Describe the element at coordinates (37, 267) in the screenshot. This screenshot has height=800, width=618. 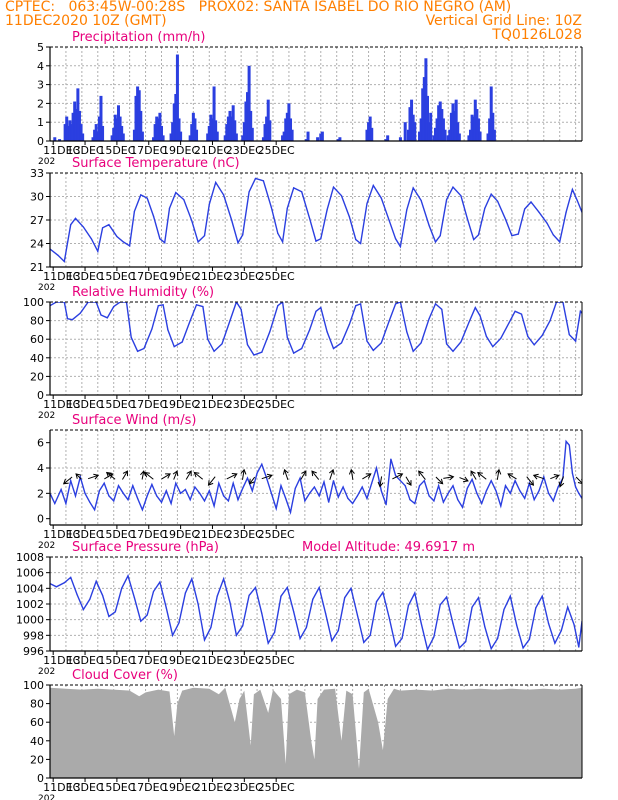
I see `y-tick-label: 21` at that location.